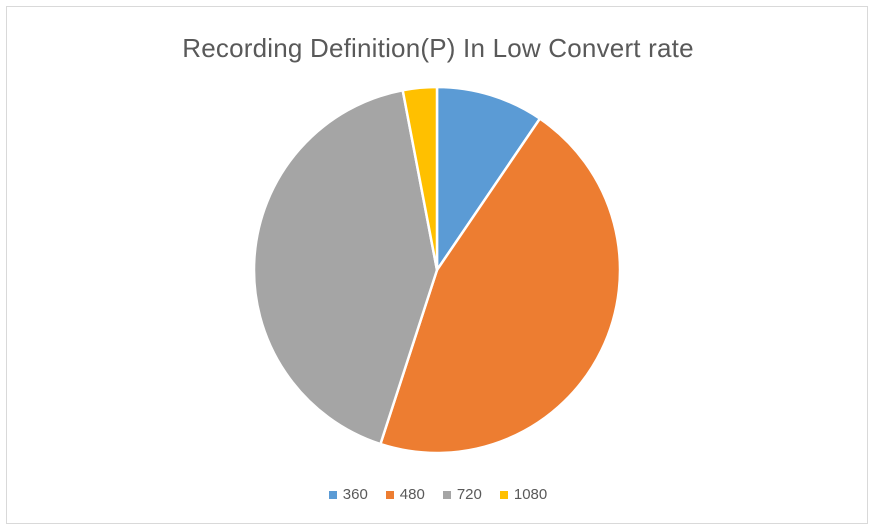 Image resolution: width=876 pixels, height=532 pixels. I want to click on legend-label-480: 480, so click(412, 494).